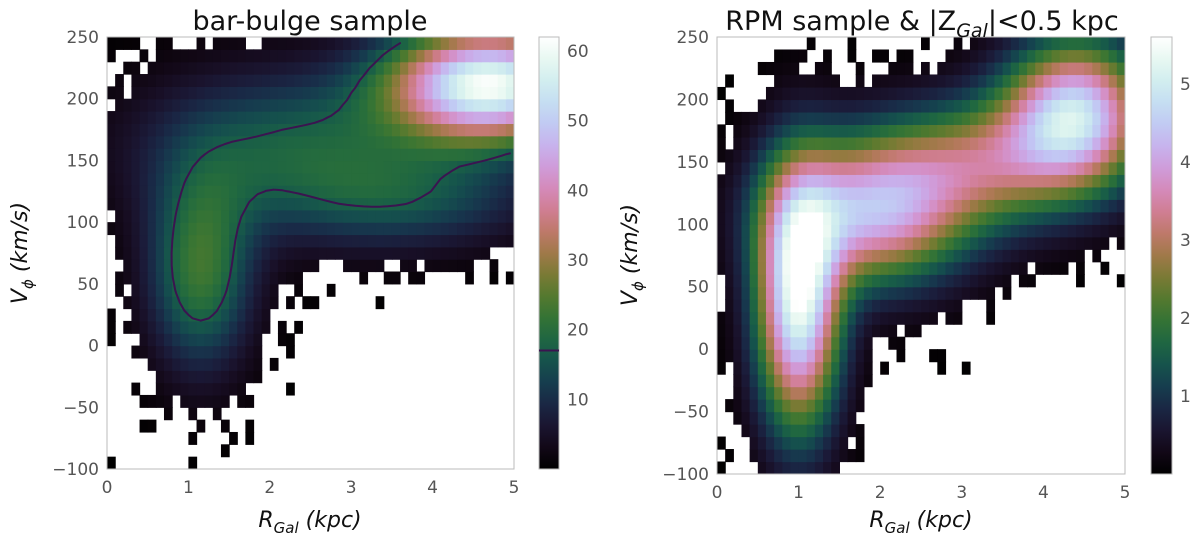  I want to click on left-colorbar, so click(549, 253).